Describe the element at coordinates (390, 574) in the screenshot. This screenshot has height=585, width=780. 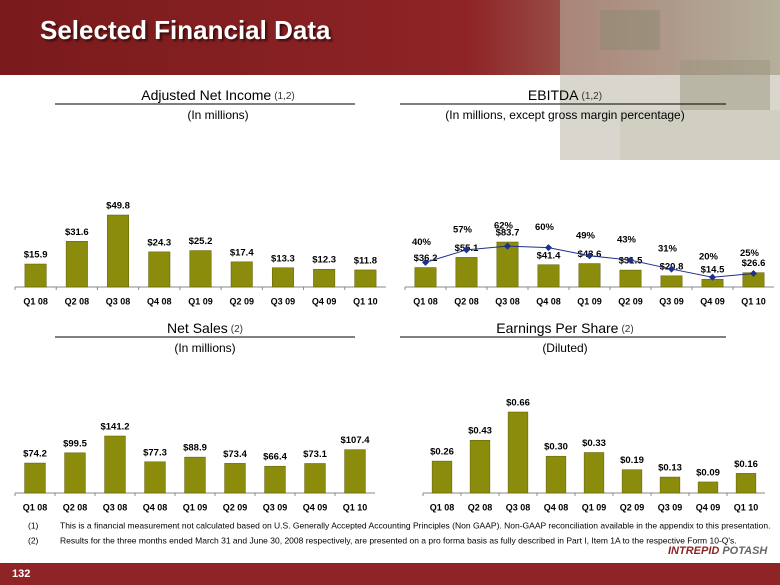
I see `footer-band` at that location.